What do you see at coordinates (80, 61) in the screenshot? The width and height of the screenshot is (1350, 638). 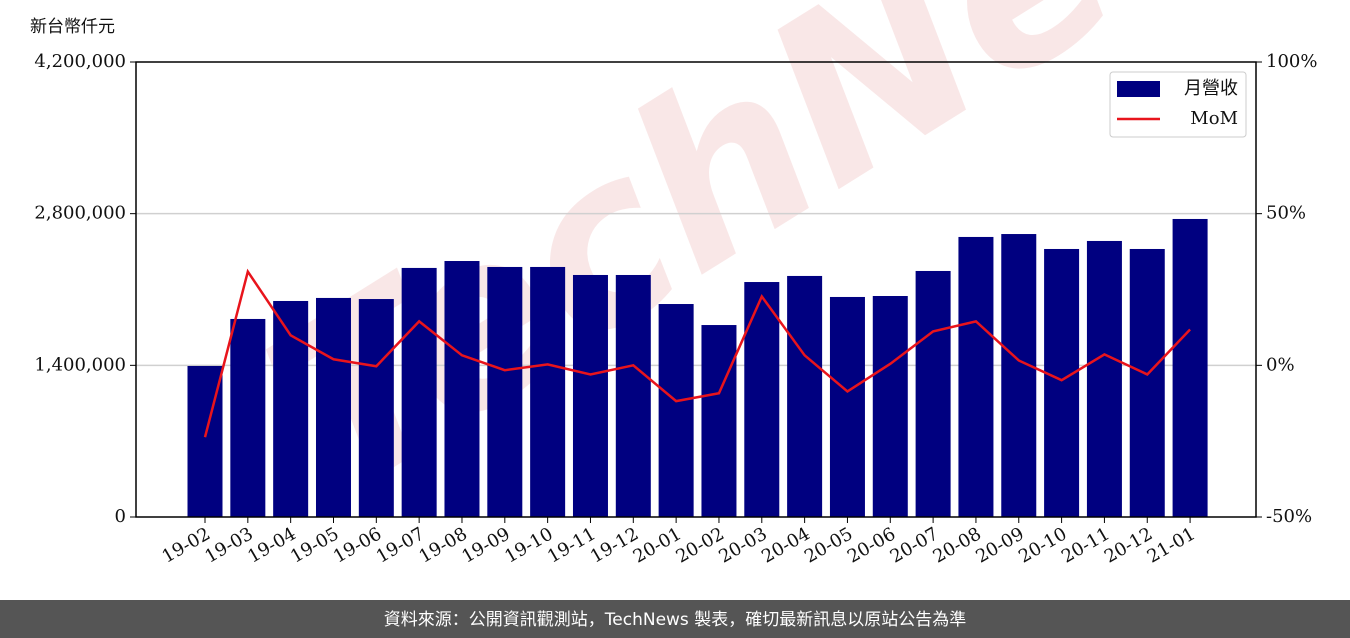 I see `y-tick-label: 4,200,000` at bounding box center [80, 61].